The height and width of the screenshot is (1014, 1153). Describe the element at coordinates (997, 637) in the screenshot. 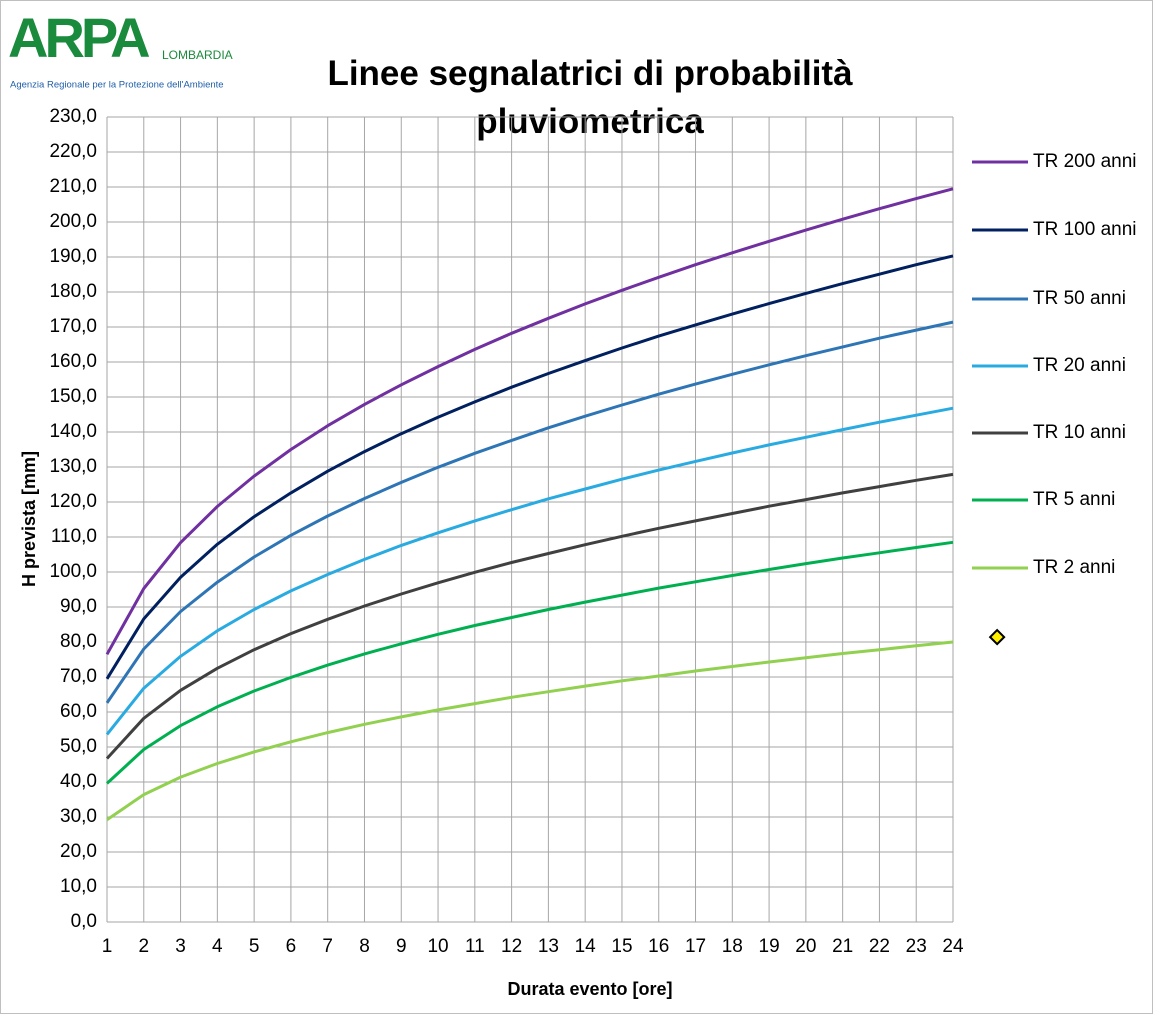

I see `point-marker` at that location.